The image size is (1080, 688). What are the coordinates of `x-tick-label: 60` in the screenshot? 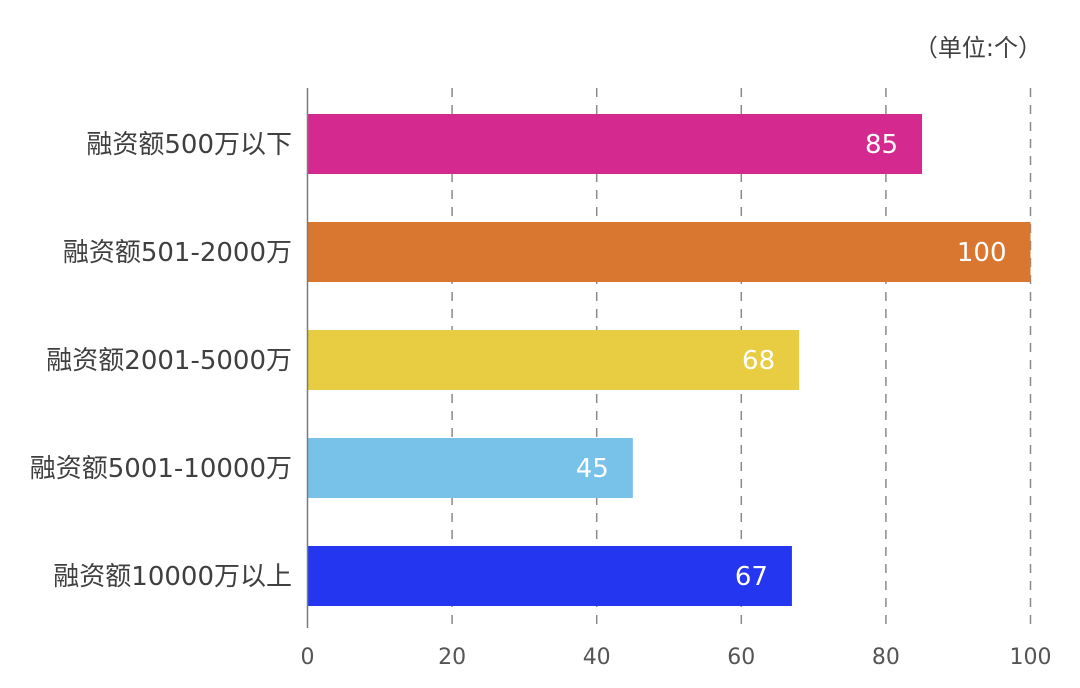 It's located at (741, 657).